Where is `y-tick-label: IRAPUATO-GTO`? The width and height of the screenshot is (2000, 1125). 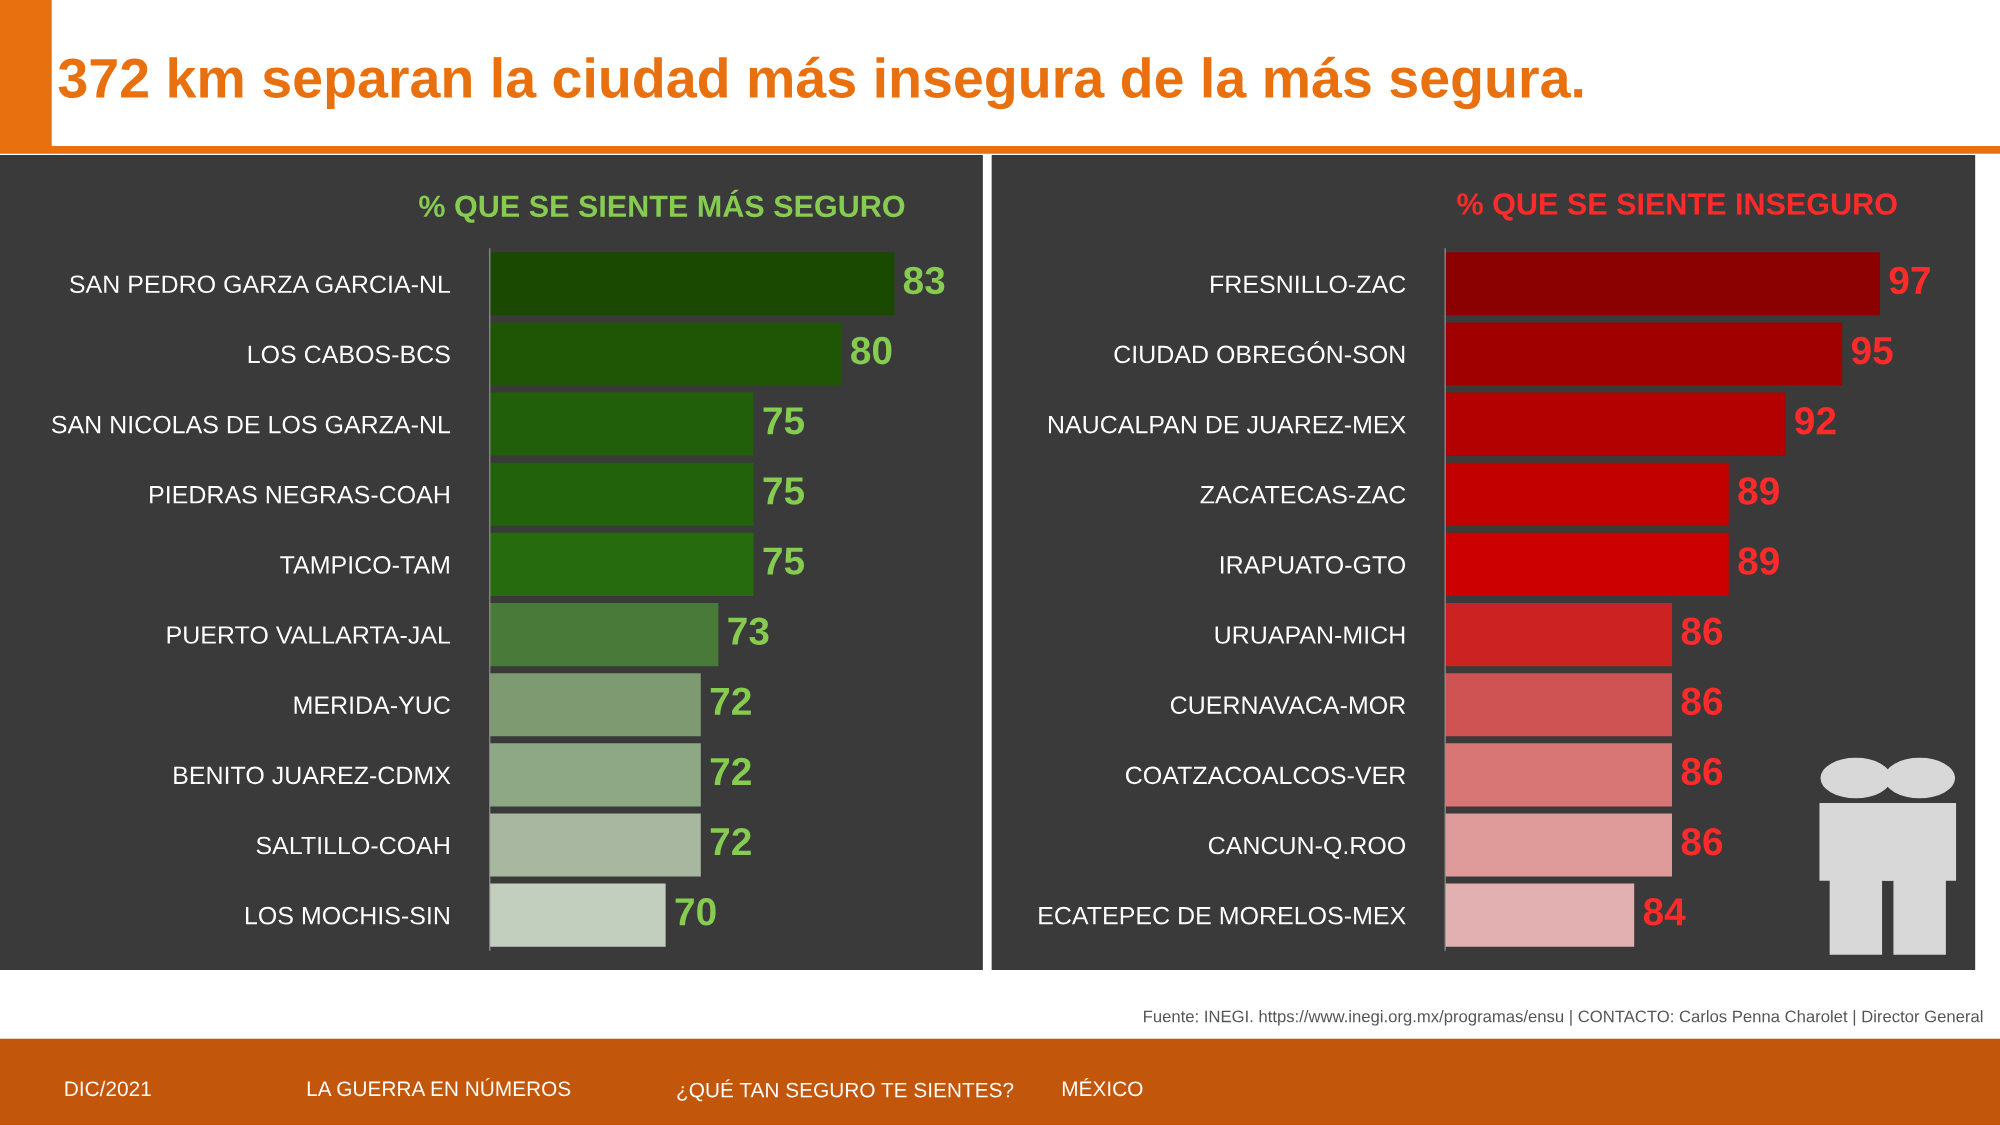 y-tick-label: IRAPUATO-GTO is located at coordinates (1313, 565).